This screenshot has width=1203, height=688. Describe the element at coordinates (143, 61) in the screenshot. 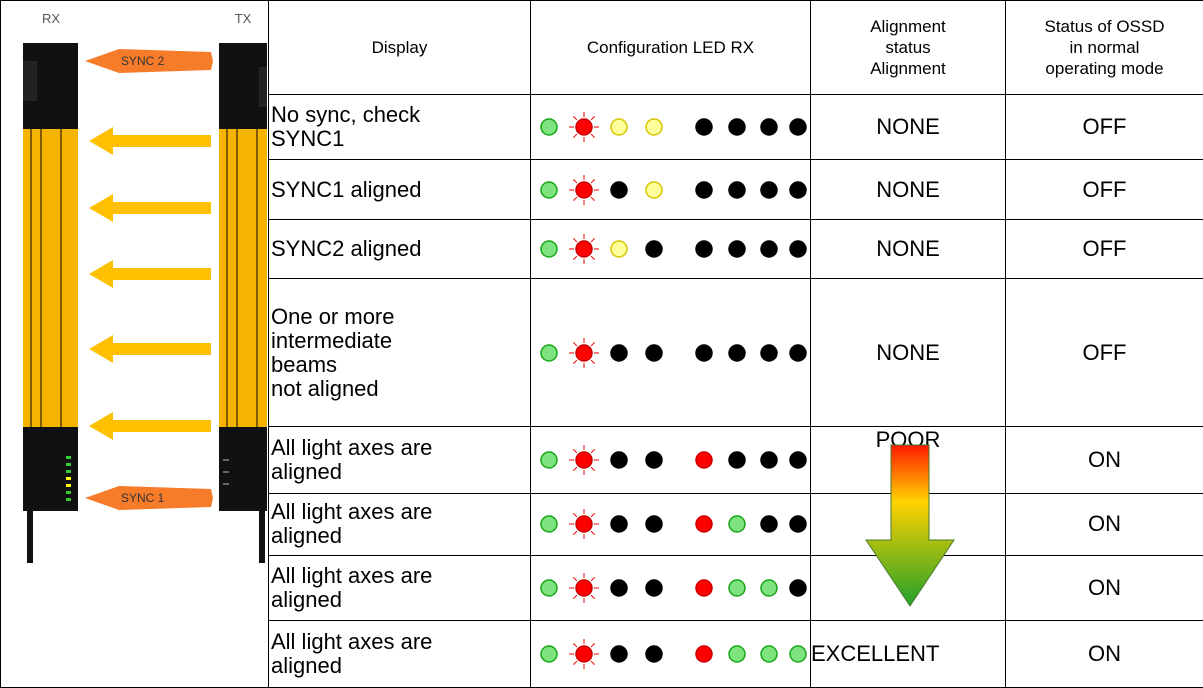

I see `sync-top-label: SYNC 2` at that location.